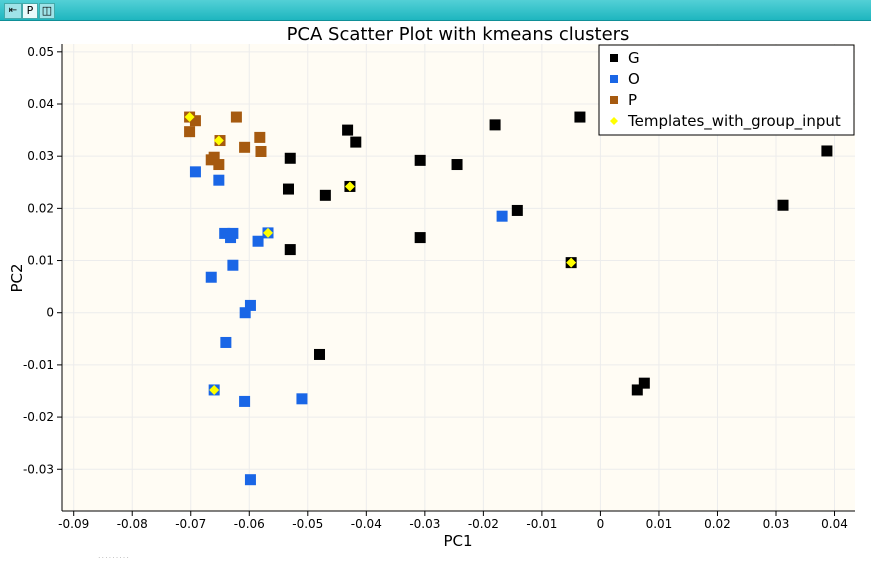  I want to click on split-view-button: ◫, so click(47, 11).